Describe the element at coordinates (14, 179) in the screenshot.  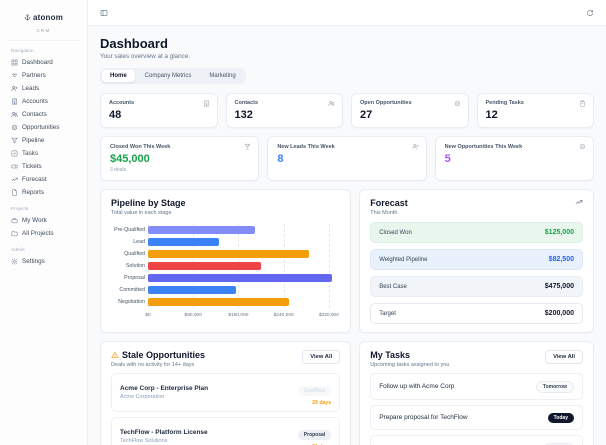
I see `forecast-icon` at that location.